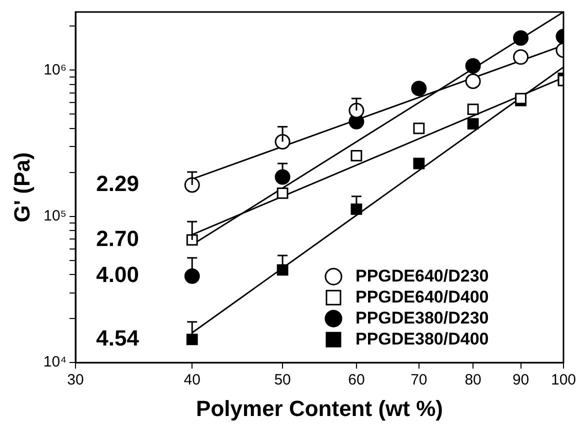 The height and width of the screenshot is (427, 579). I want to click on x-tick-label: 100, so click(563, 380).